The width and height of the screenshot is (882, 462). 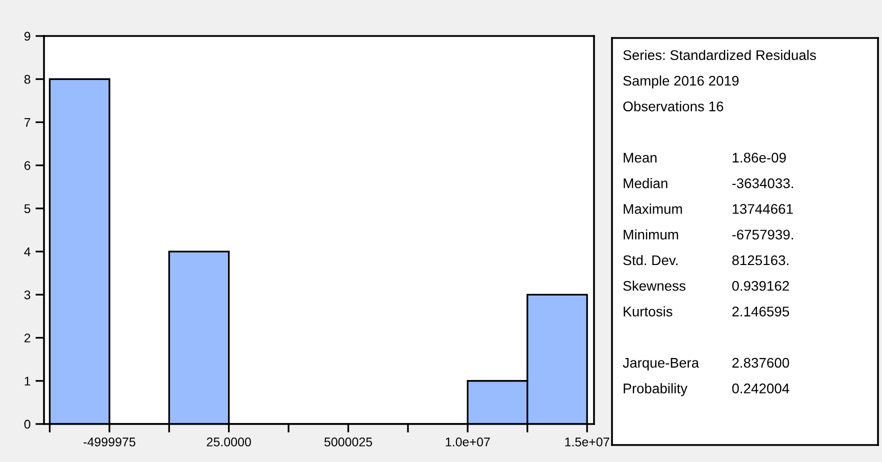 I want to click on text: 0.939162, so click(x=760, y=285).